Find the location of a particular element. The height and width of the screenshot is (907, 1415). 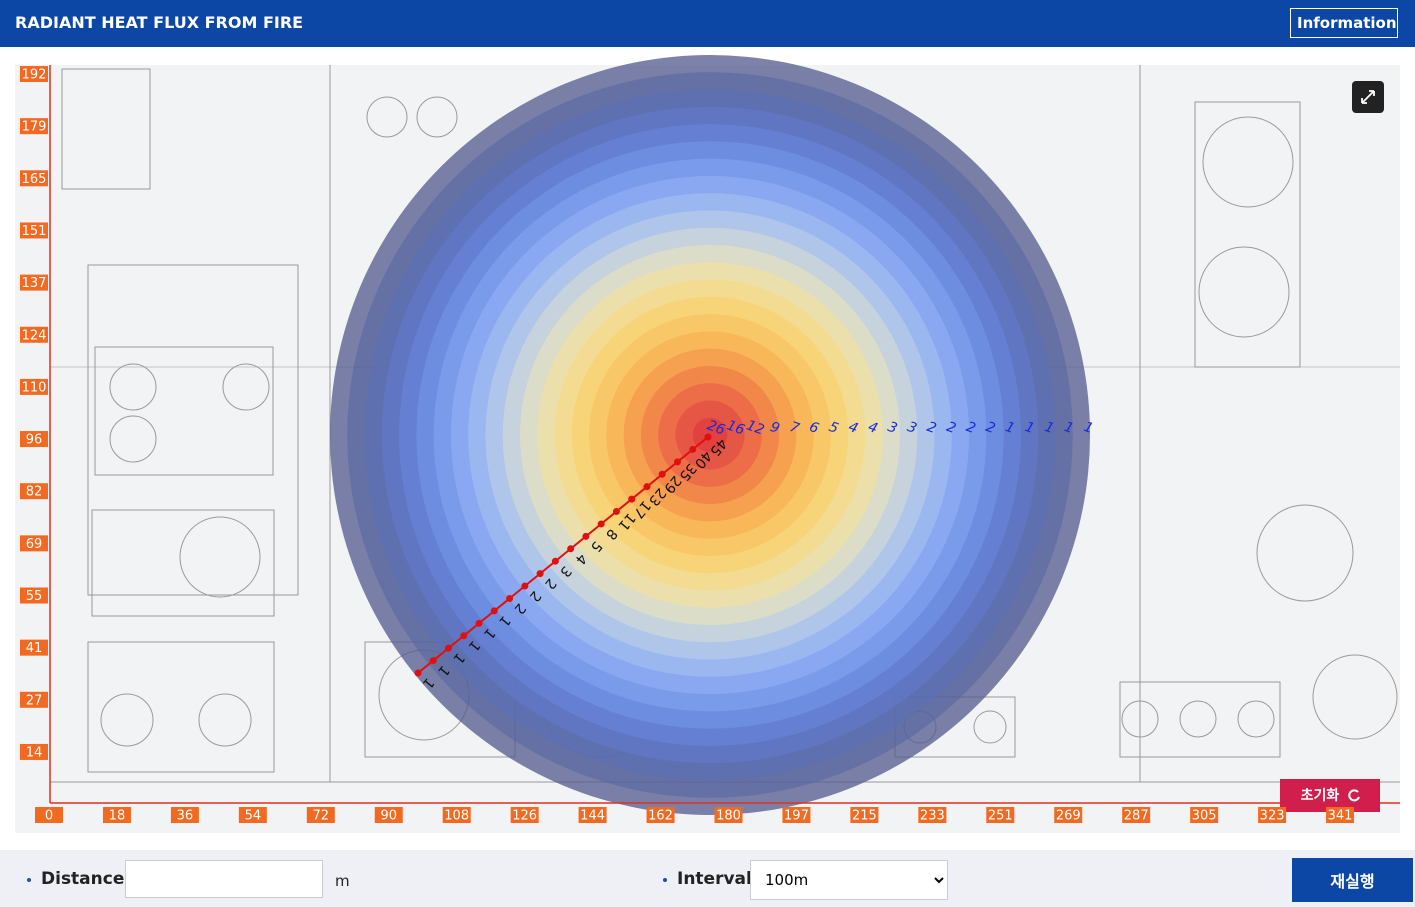

axis-label: 124 is located at coordinates (34, 335).